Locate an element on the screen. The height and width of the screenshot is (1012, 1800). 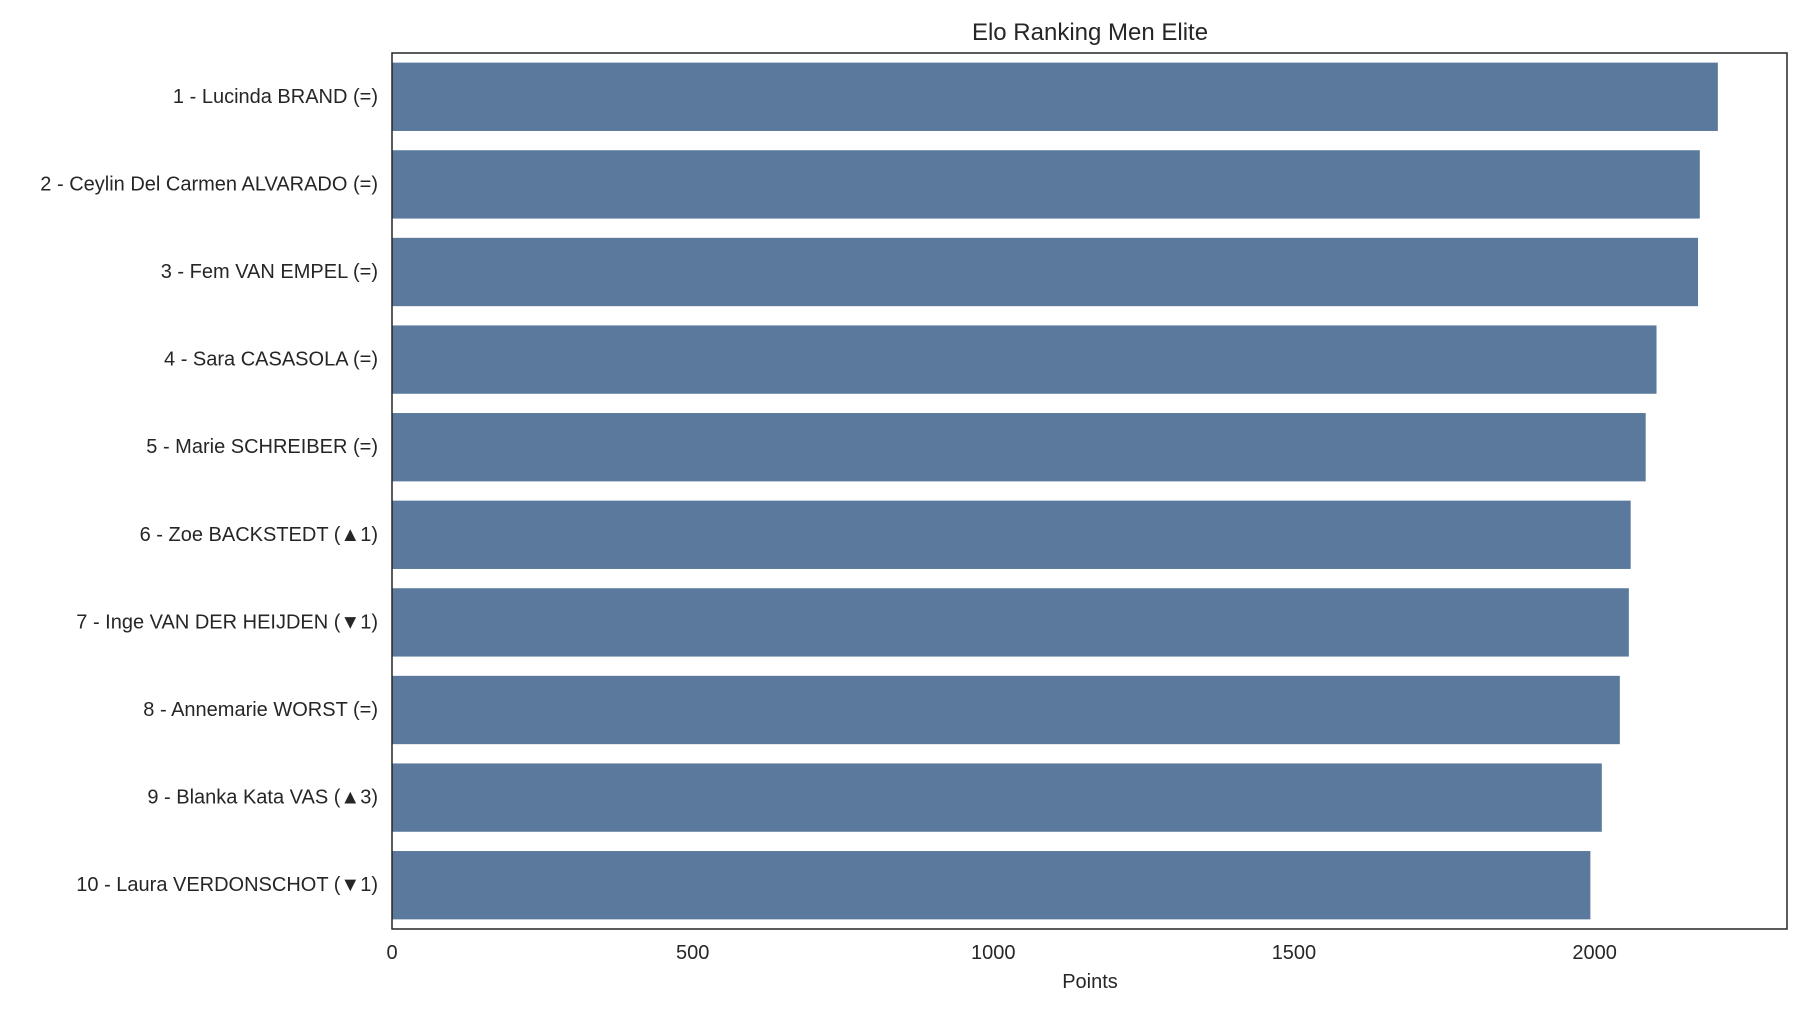
x-axis-ticks: 0 500 1000 1500 2000 is located at coordinates (1001, 953).